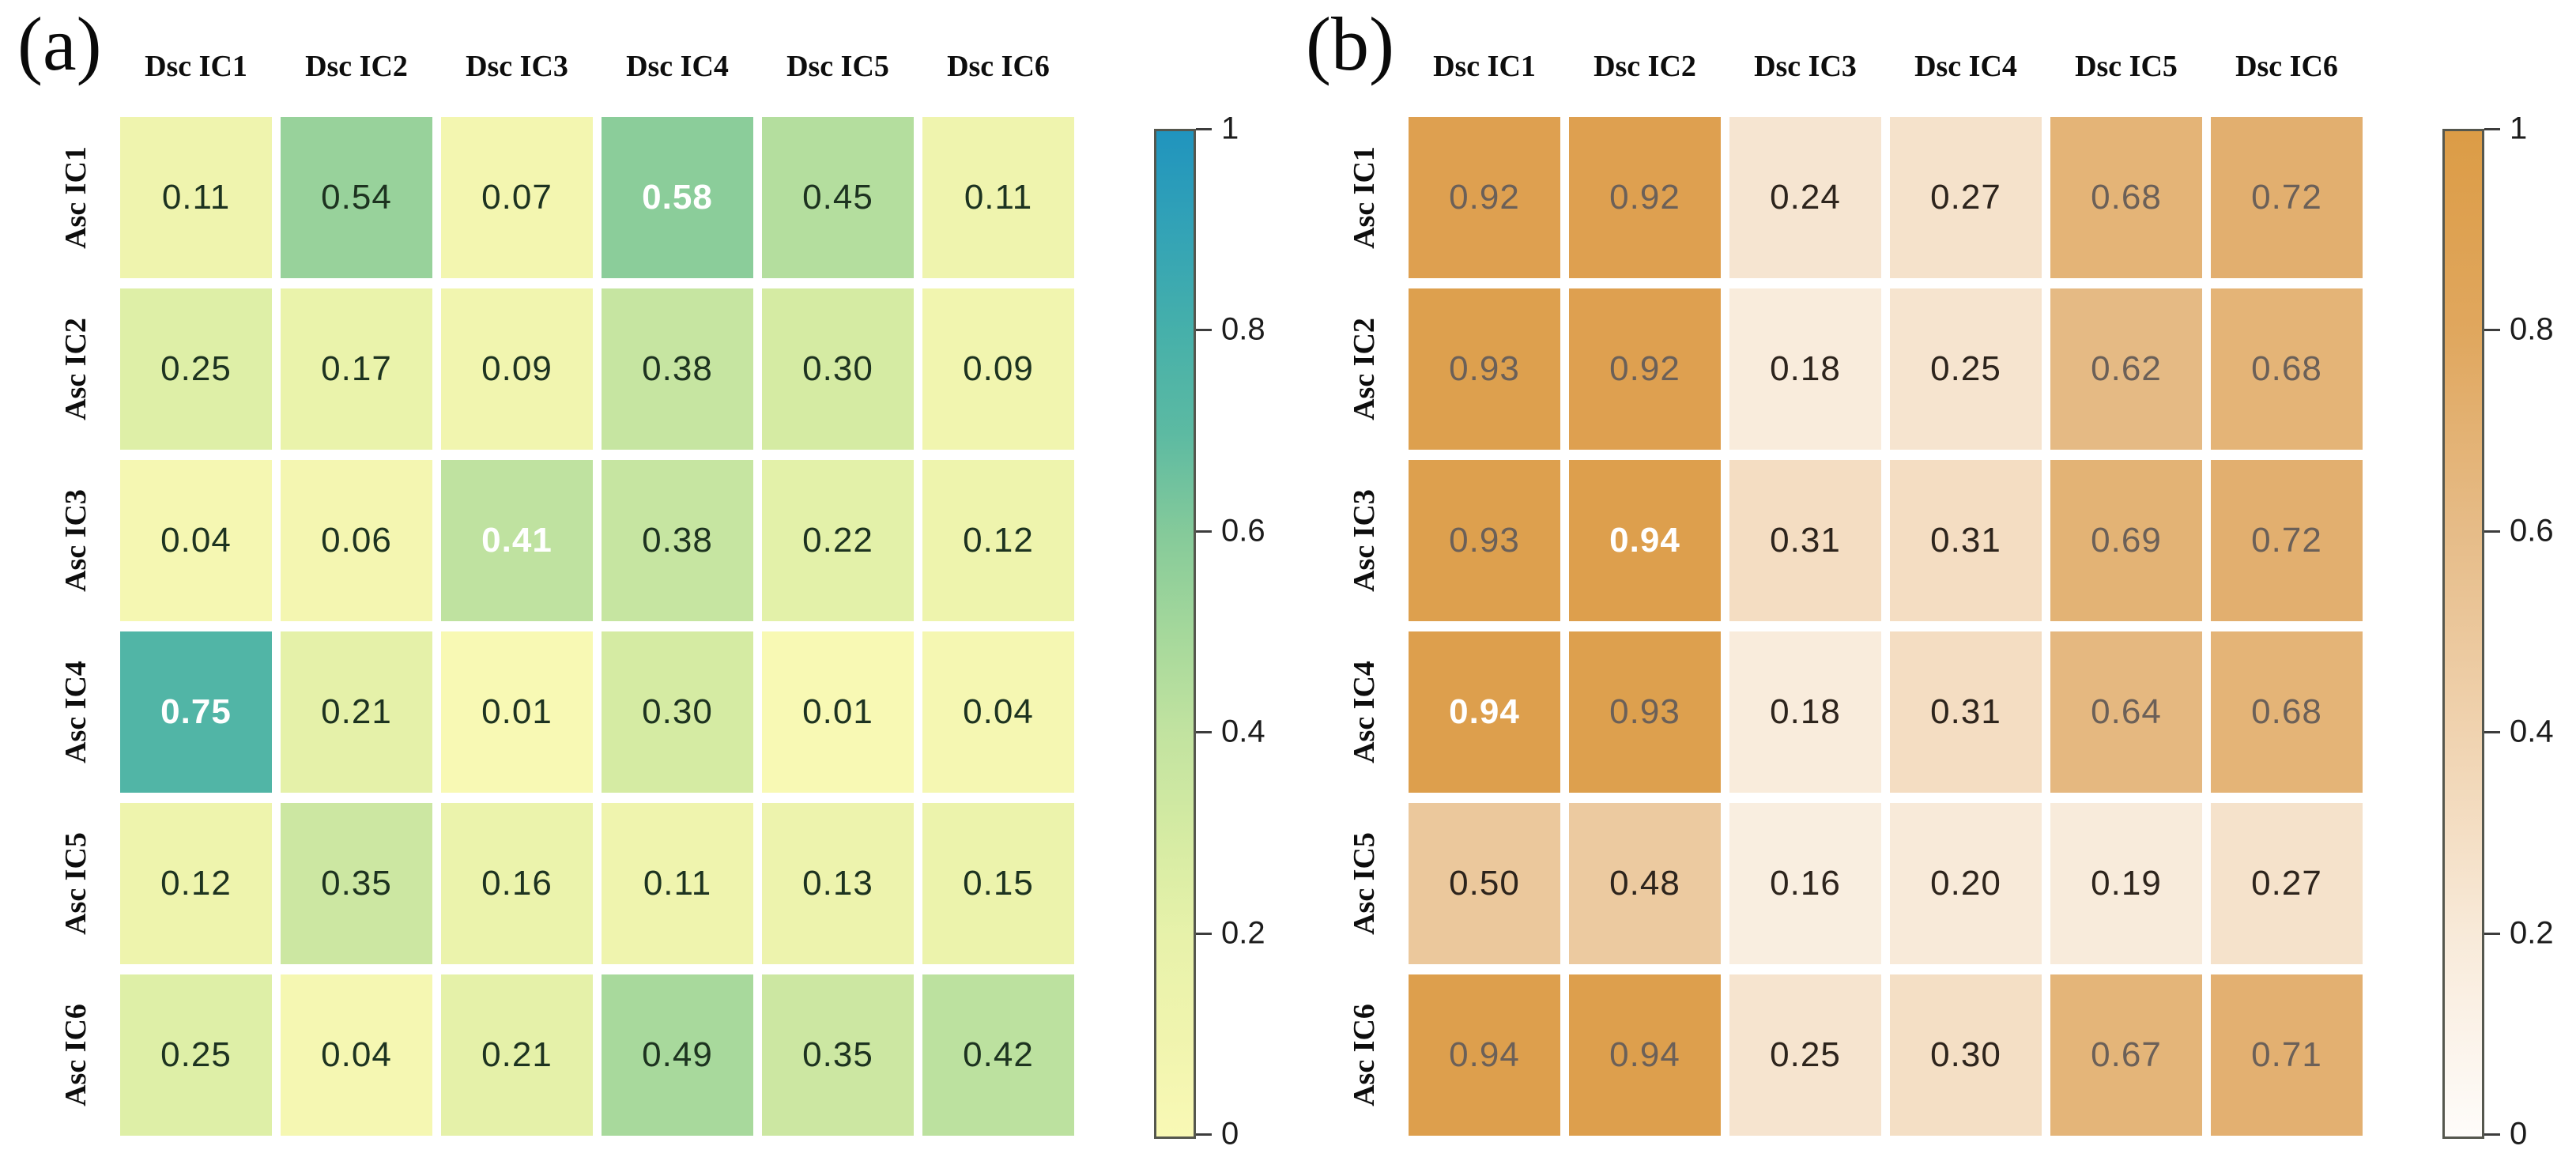 The image size is (2576, 1161). What do you see at coordinates (1644, 66) in the screenshot?
I see `column-header: Dsc IC2` at bounding box center [1644, 66].